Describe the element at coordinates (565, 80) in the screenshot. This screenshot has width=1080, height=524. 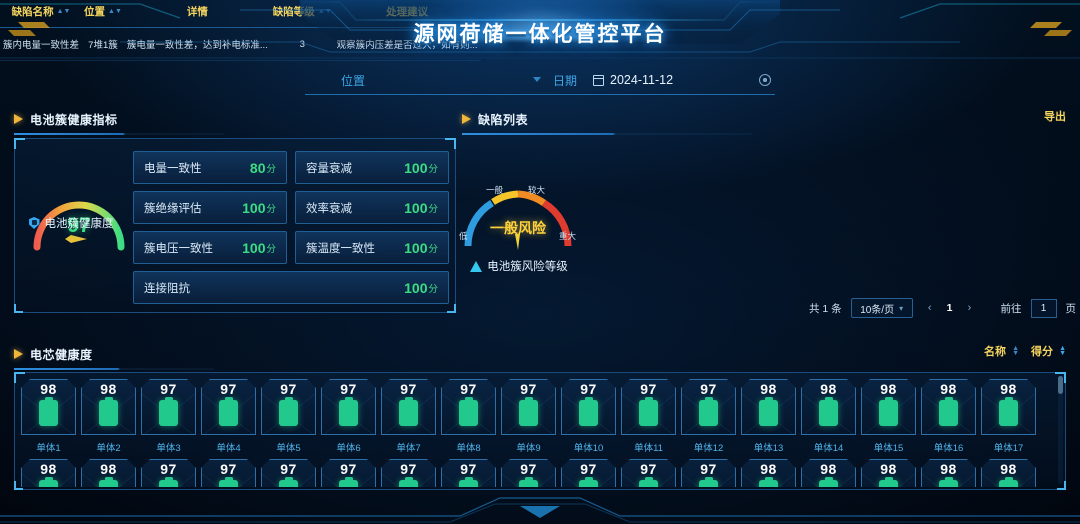
I see `date-label: 日期` at that location.